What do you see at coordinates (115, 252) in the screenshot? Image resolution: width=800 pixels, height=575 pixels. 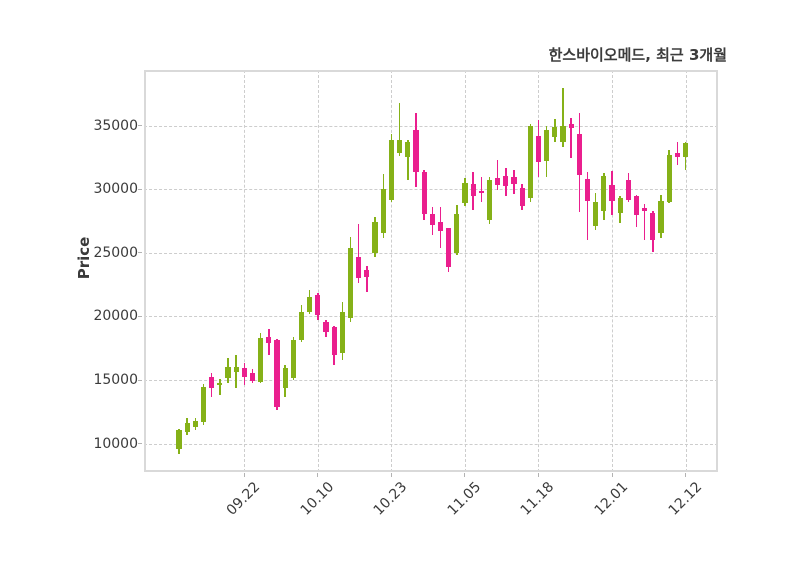 I see `y-tick-label: 25000` at bounding box center [115, 252].